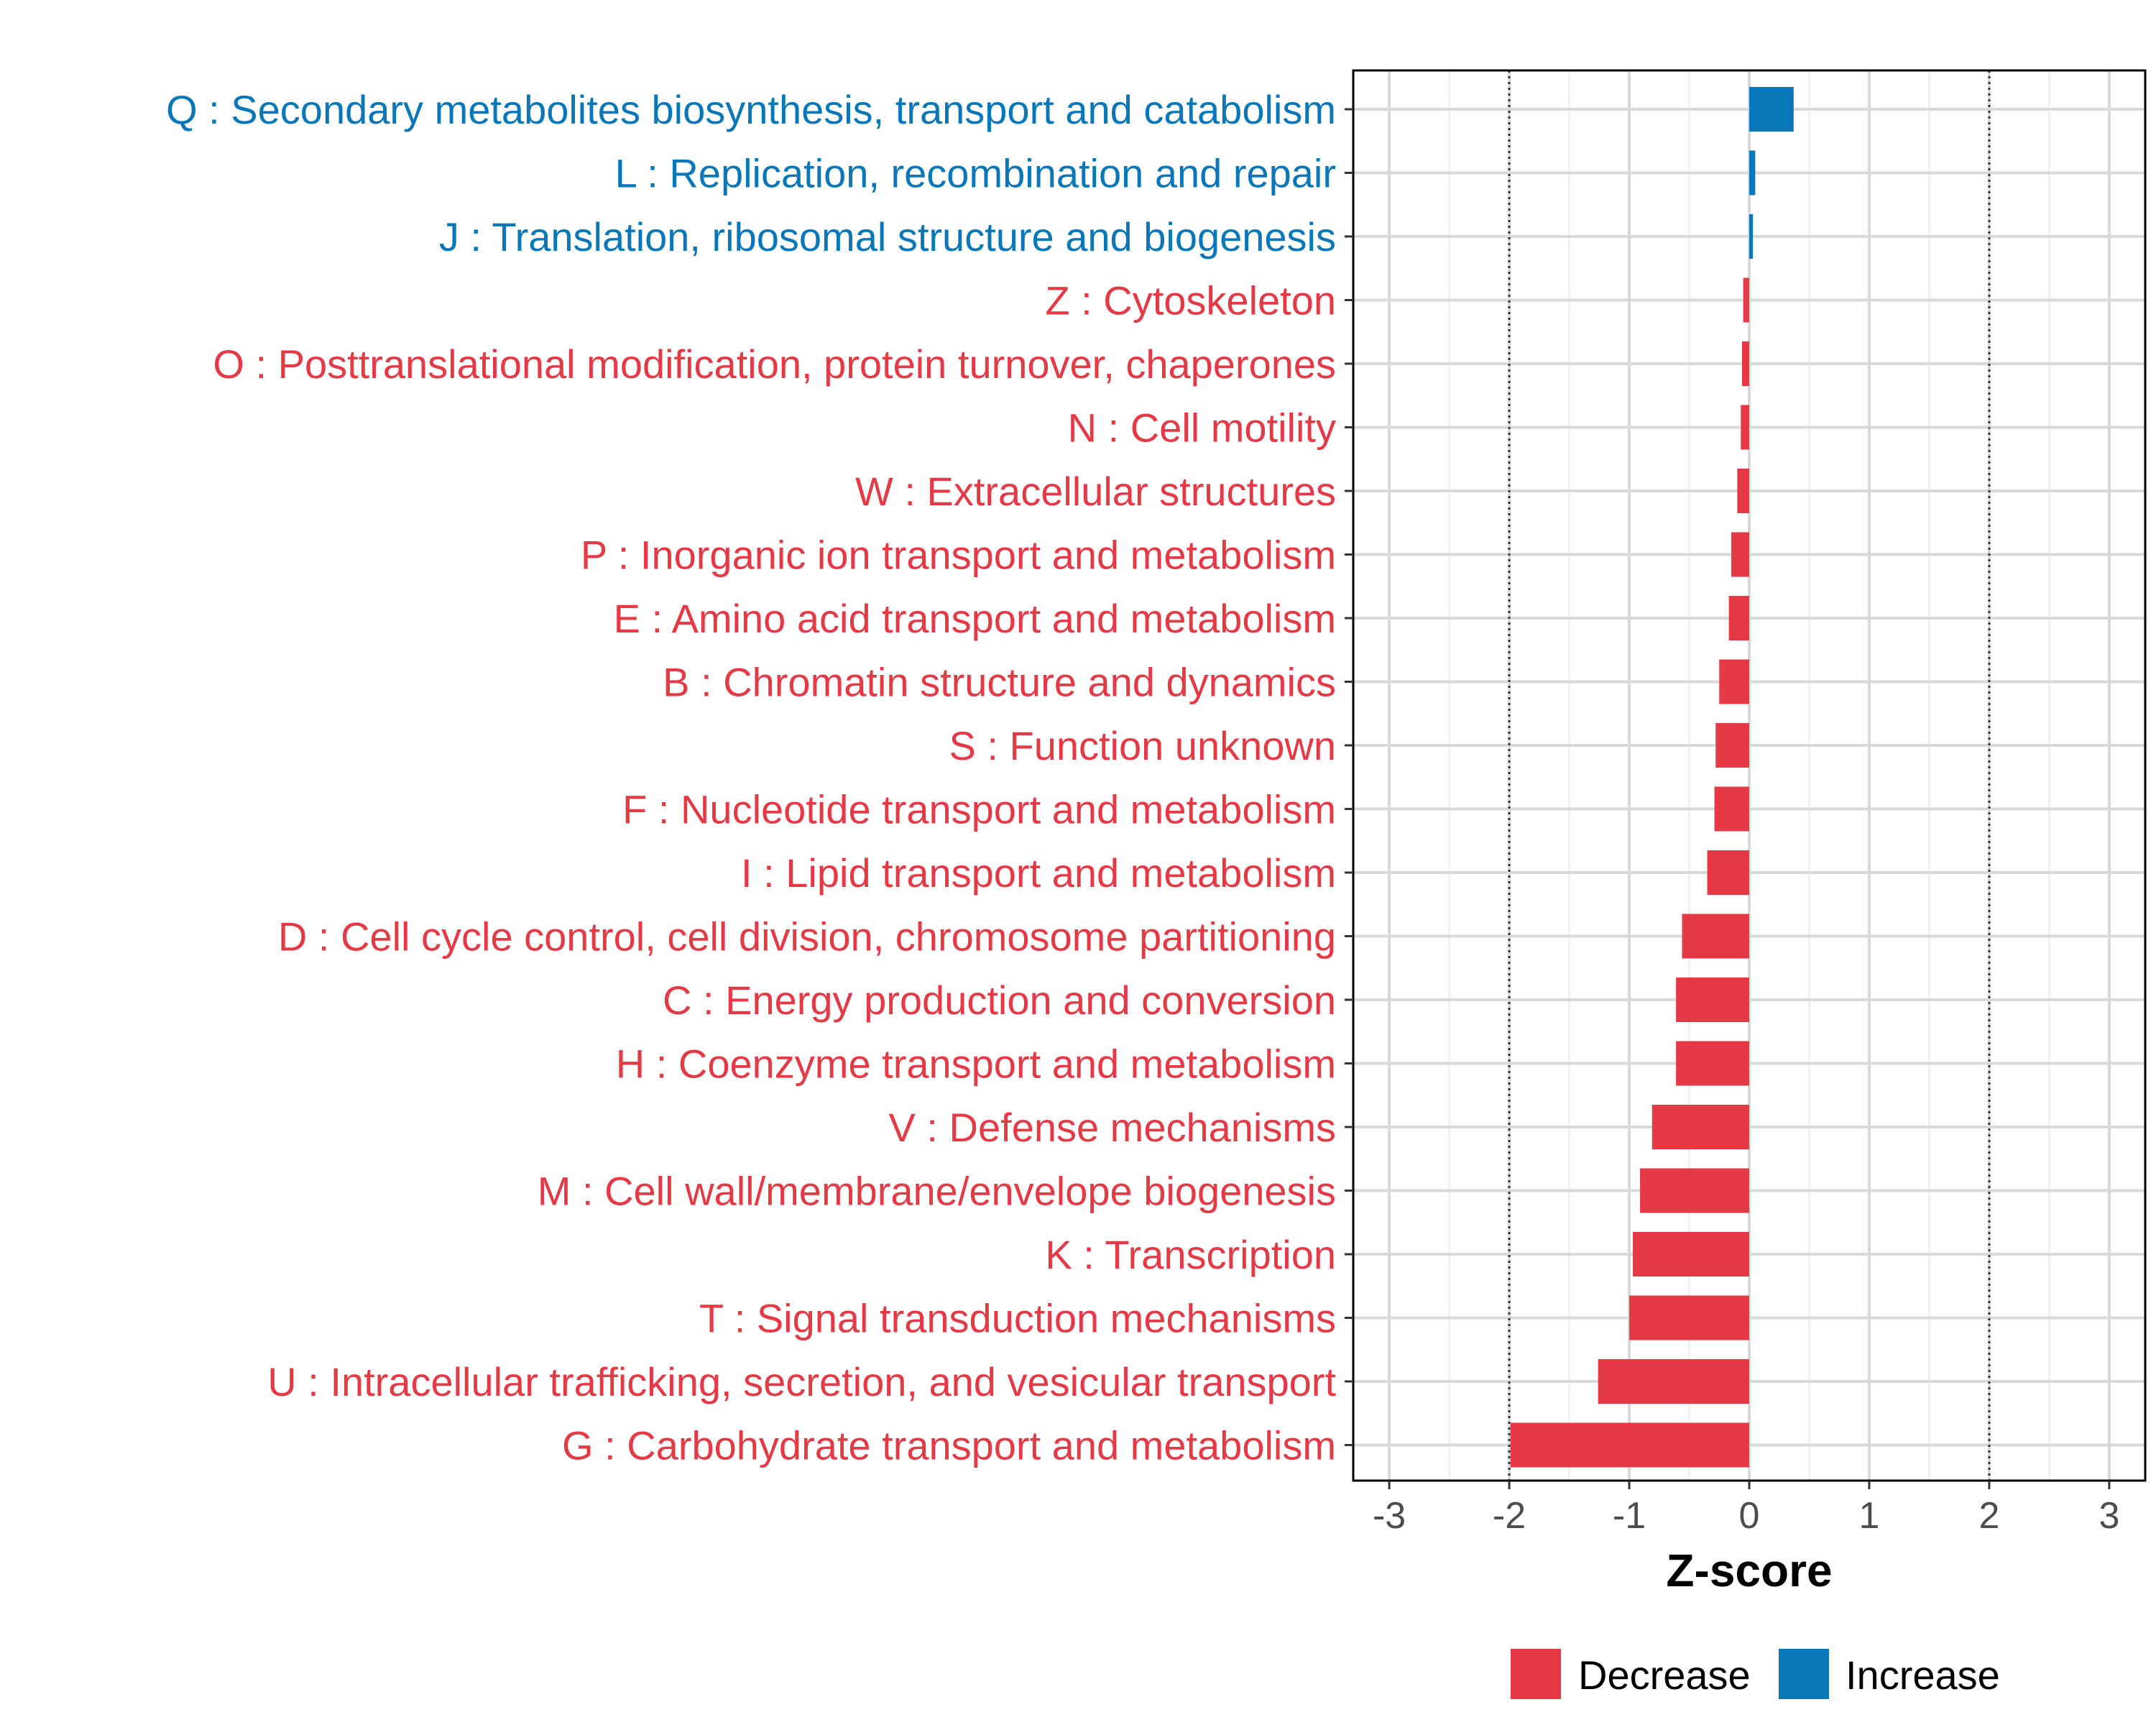 This screenshot has width=2156, height=1725. What do you see at coordinates (1652, 777) in the screenshot?
I see `bars` at bounding box center [1652, 777].